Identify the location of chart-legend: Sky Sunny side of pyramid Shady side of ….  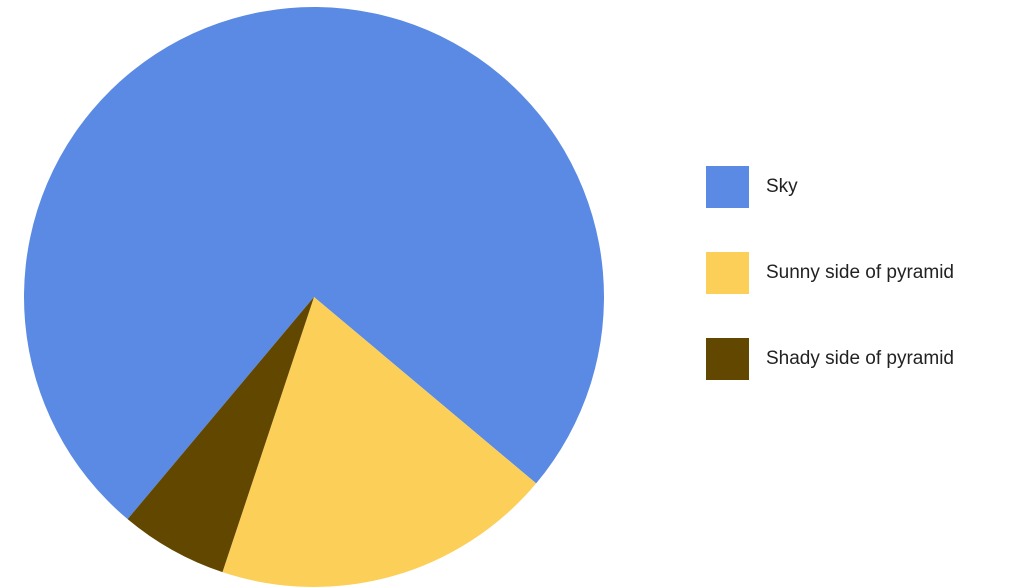
(866, 295).